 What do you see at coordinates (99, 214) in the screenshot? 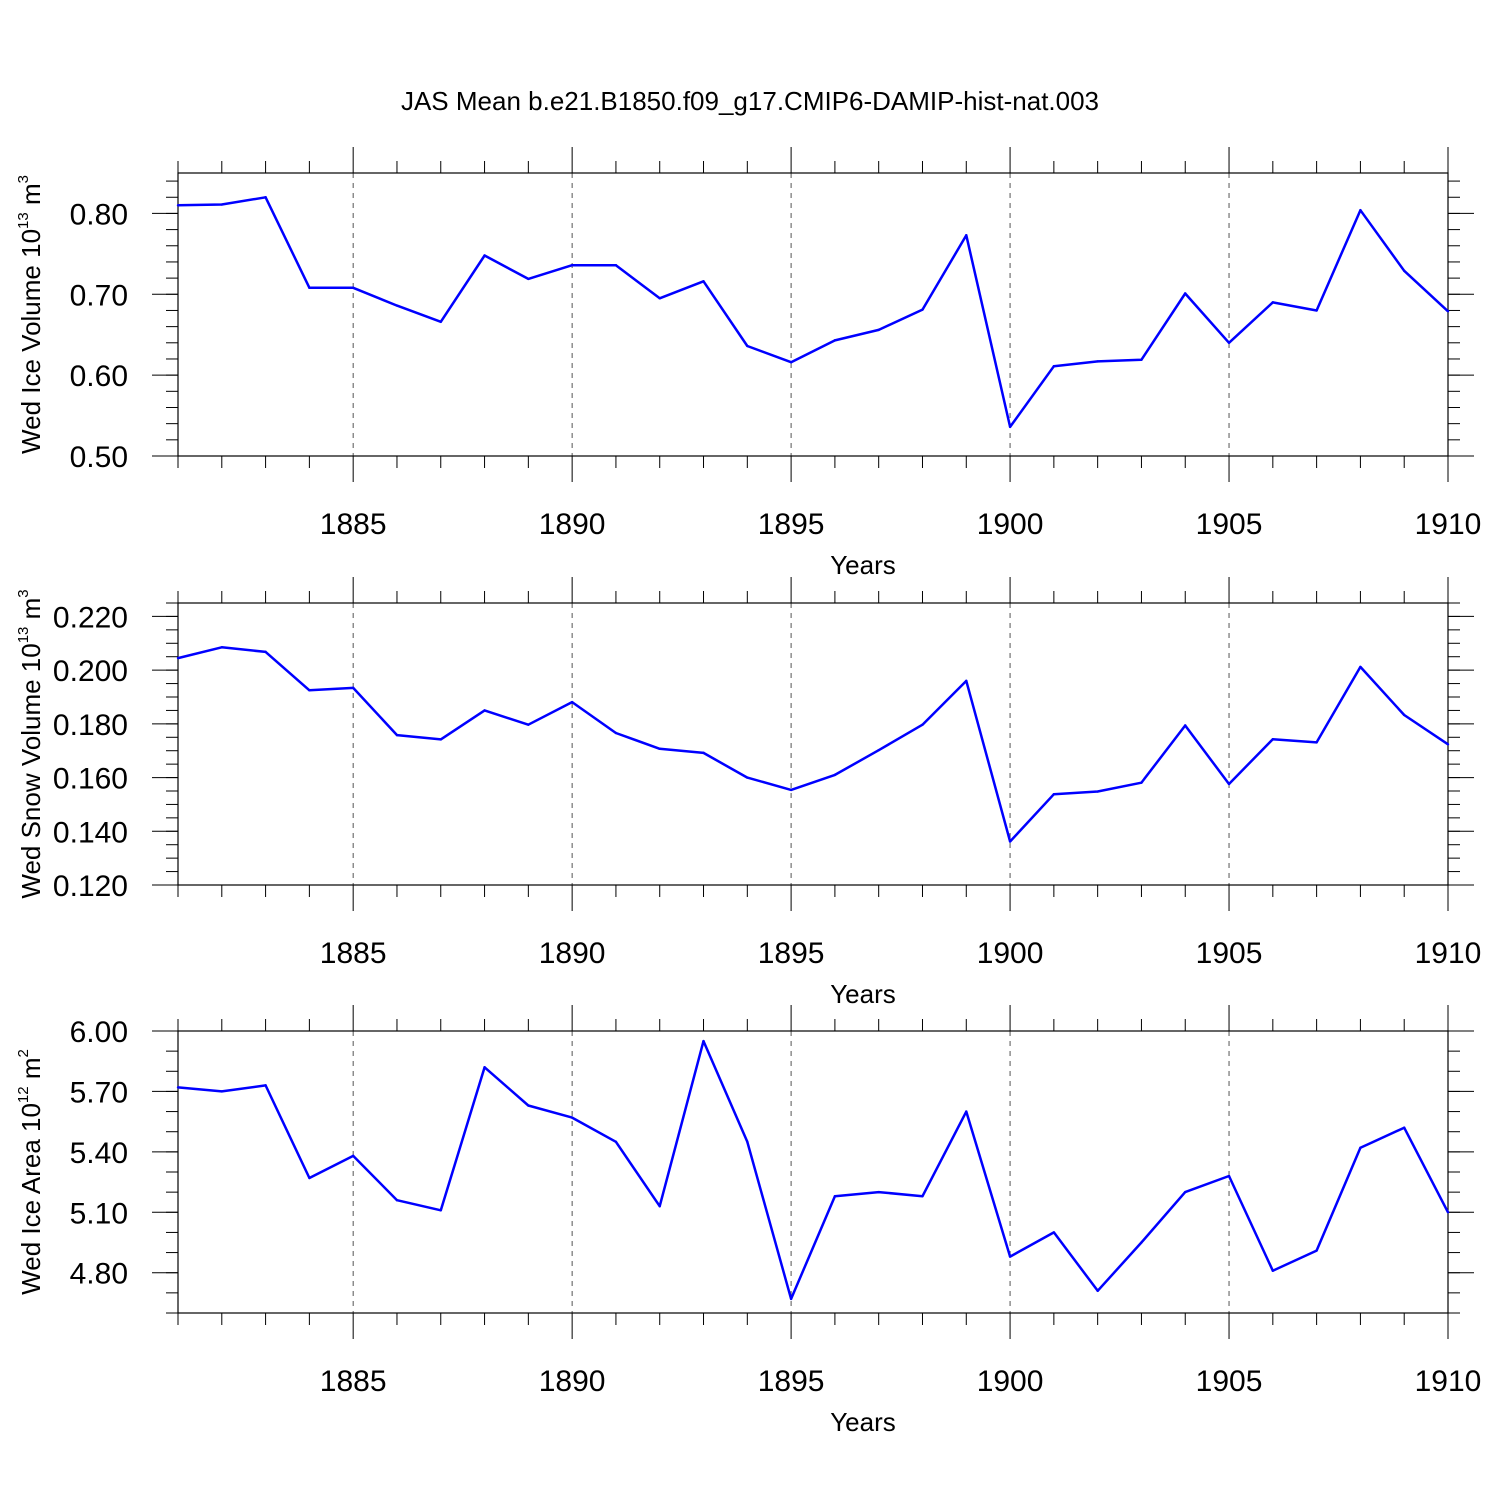
I see `y-tick-label: 0.80` at bounding box center [99, 214].